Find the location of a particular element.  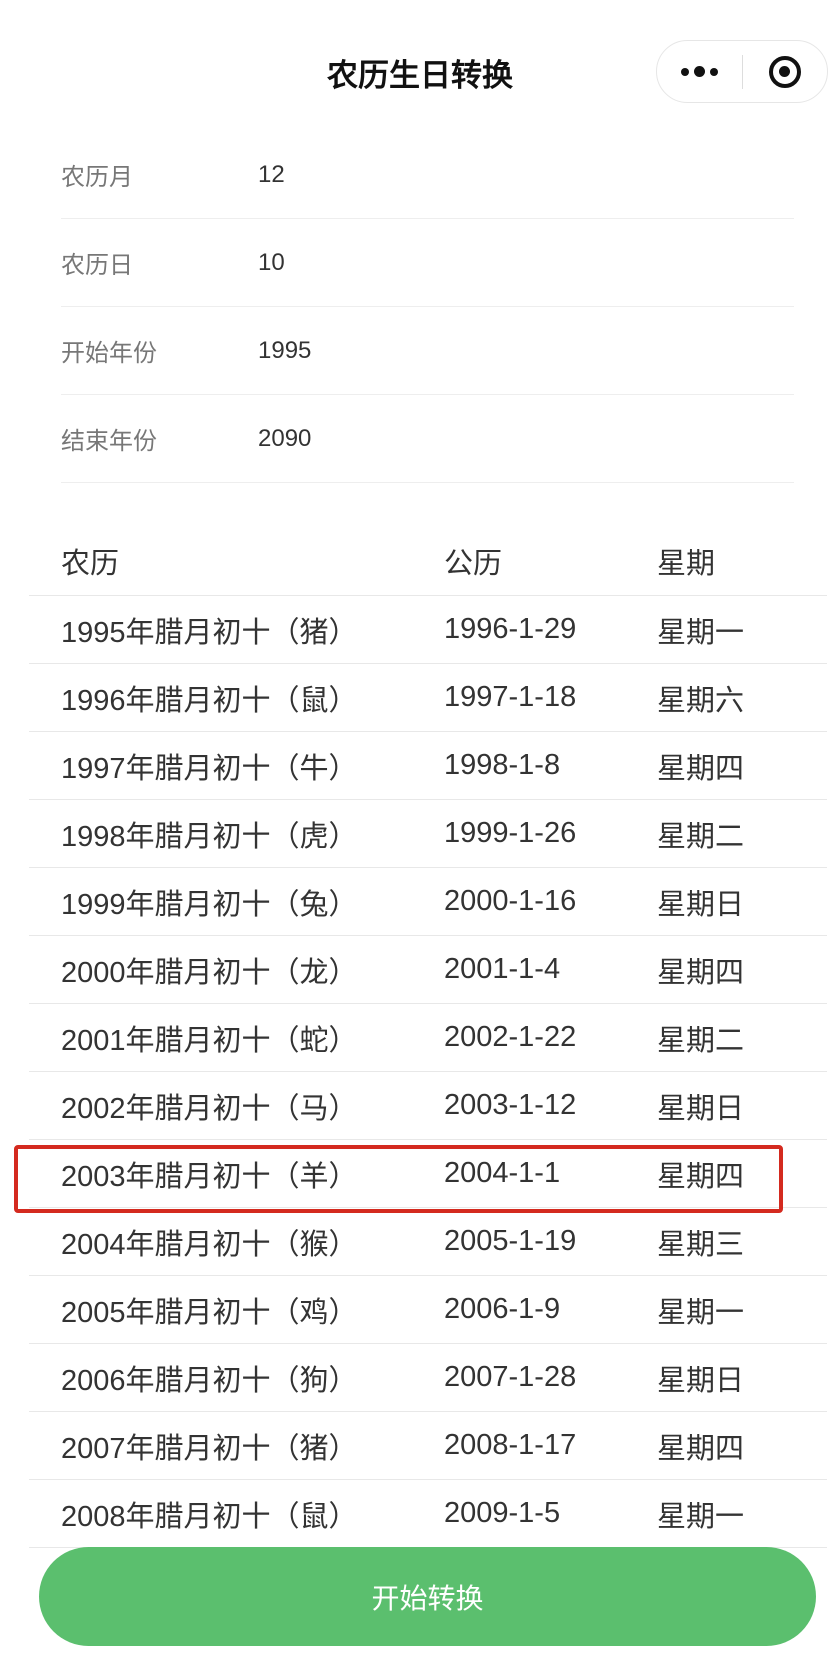

table-row: 1999年腊月初十（兔） 2000-1-16 星期日 is located at coordinates (428, 902).